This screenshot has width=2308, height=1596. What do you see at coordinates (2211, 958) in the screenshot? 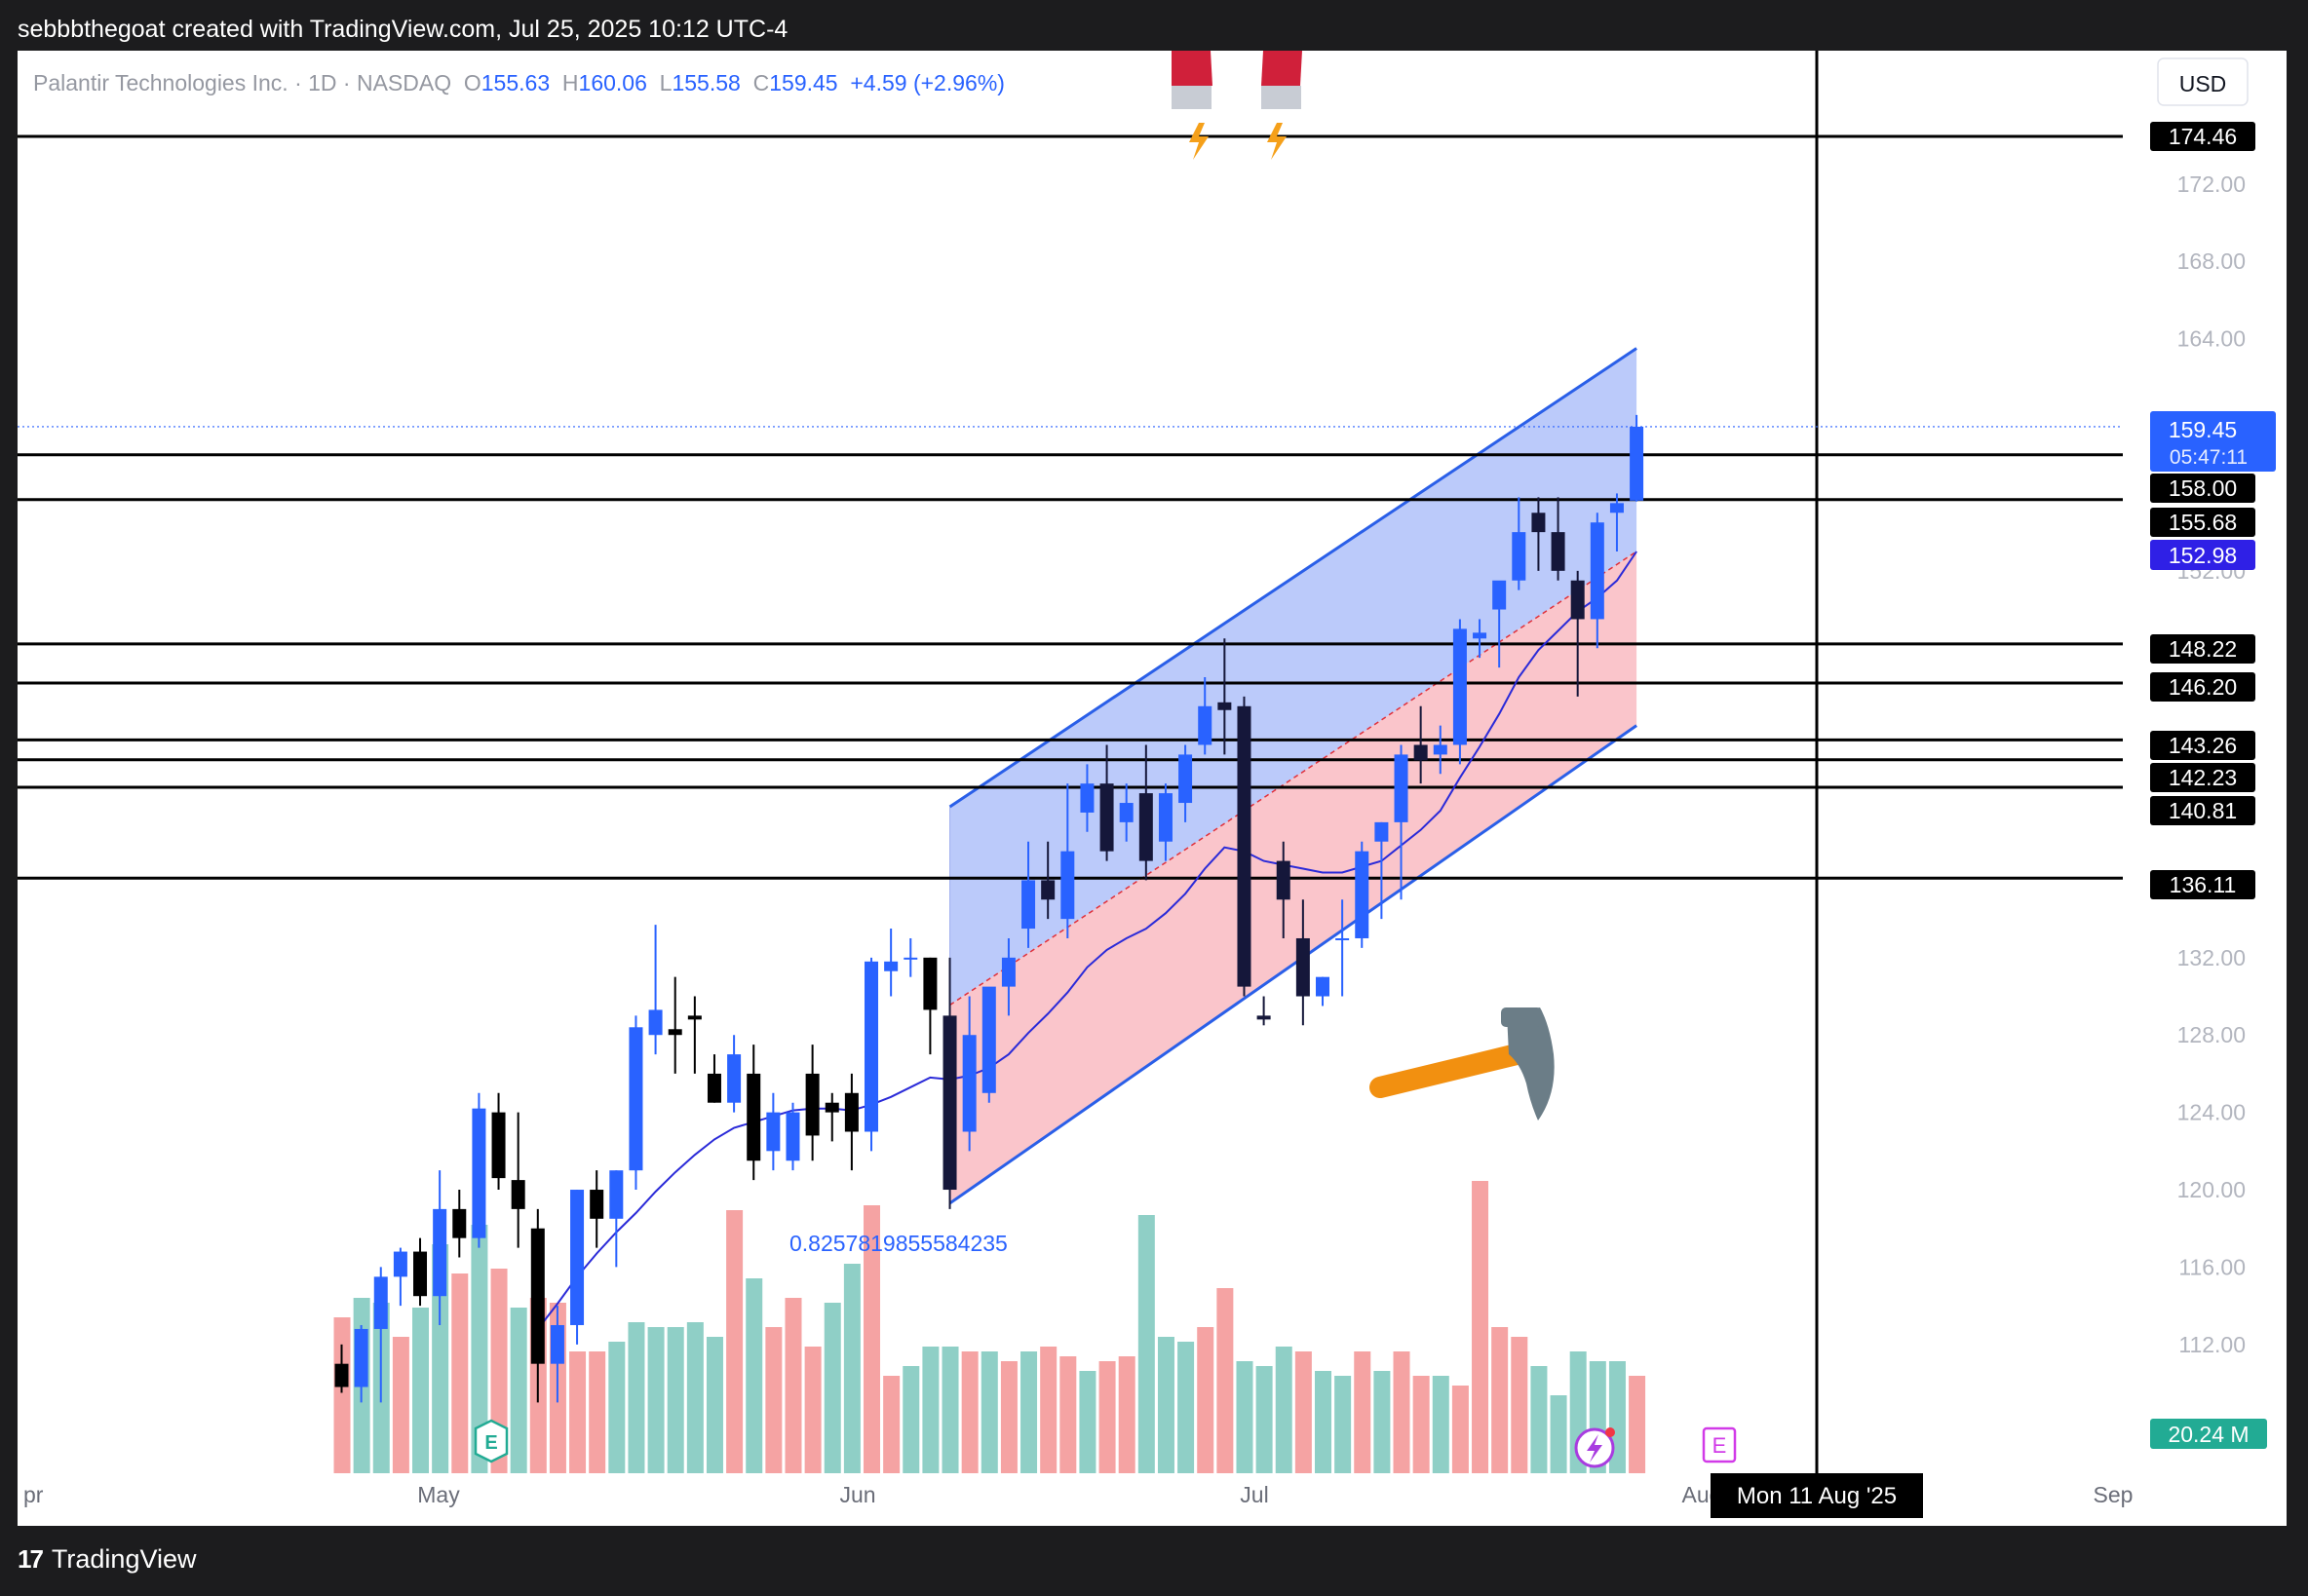
I see `price-tick-label: 132.00` at bounding box center [2211, 958].